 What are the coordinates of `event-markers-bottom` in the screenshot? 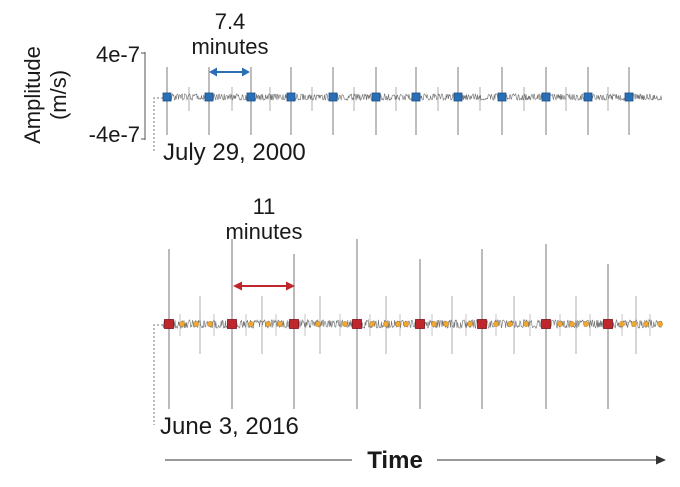 It's located at (413, 324).